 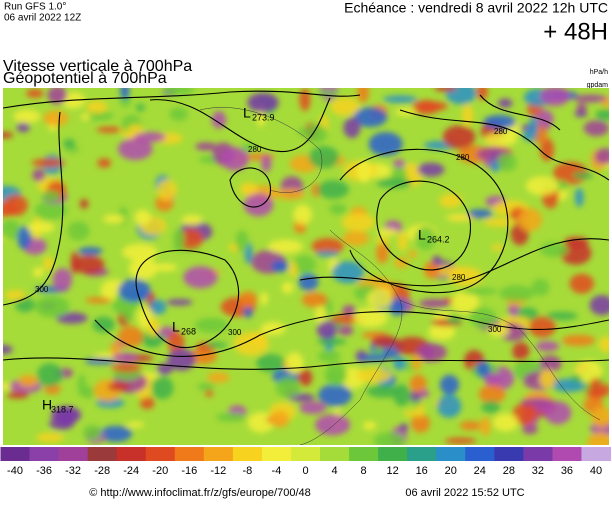 I want to click on center-type: L, so click(x=247, y=113).